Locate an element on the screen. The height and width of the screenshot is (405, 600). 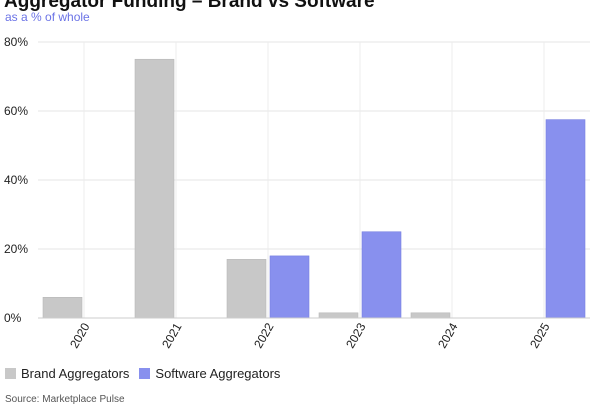
y-tick-label: 60% is located at coordinates (16, 111).